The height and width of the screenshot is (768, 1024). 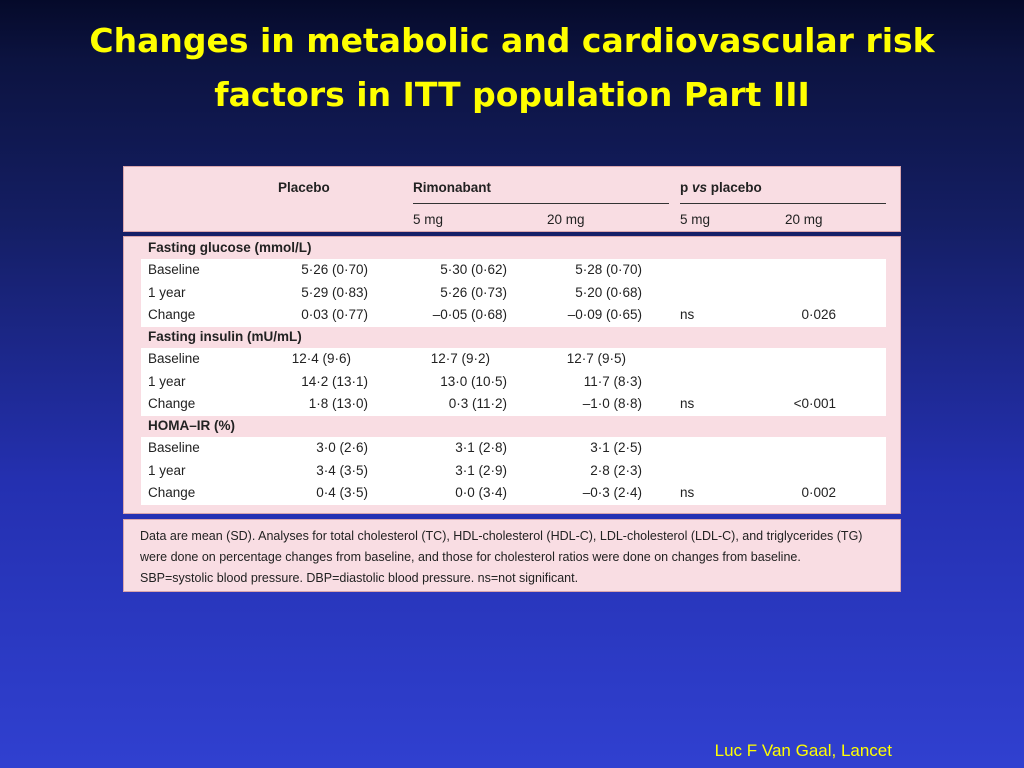 I want to click on cell-placebo: 1·8 (13·0), so click(x=338, y=403).